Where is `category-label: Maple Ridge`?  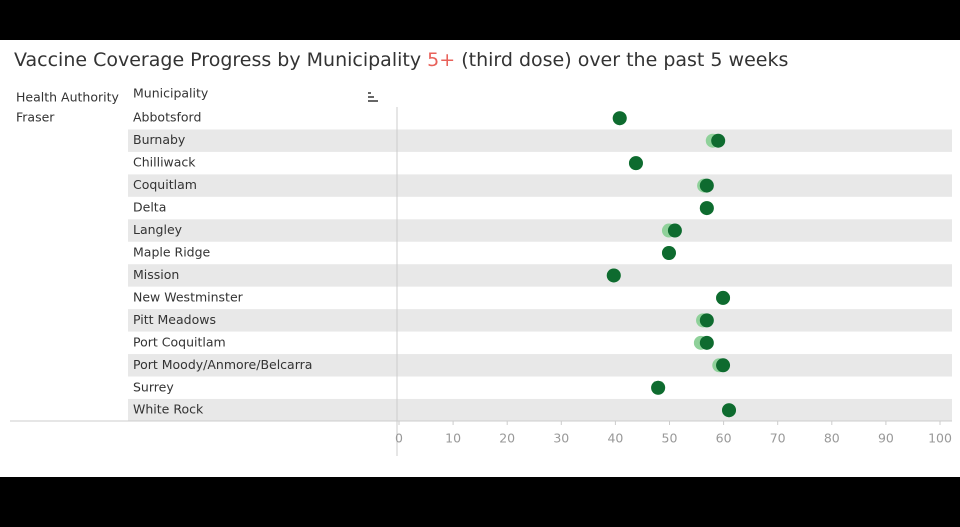
category-label: Maple Ridge is located at coordinates (172, 251).